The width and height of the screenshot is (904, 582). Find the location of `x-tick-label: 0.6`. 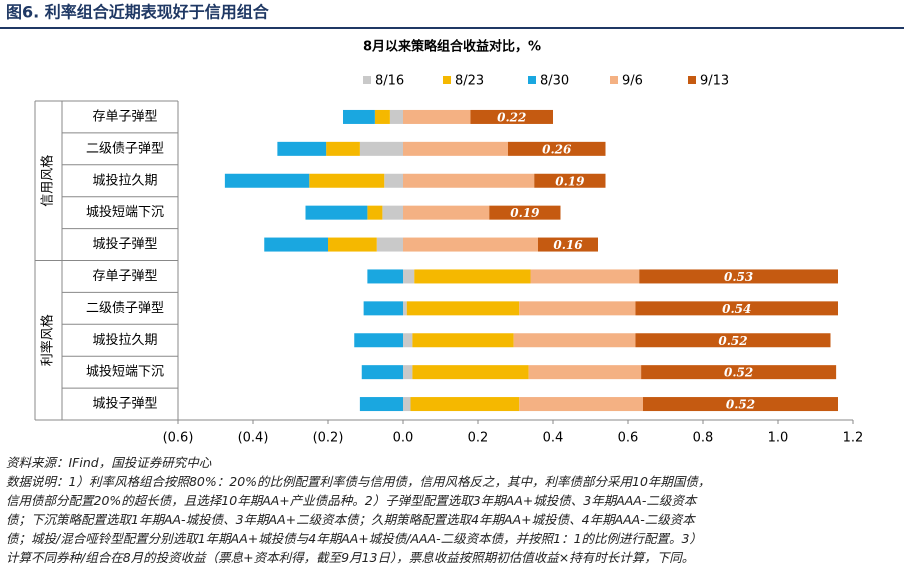

x-tick-label: 0.6 is located at coordinates (628, 438).